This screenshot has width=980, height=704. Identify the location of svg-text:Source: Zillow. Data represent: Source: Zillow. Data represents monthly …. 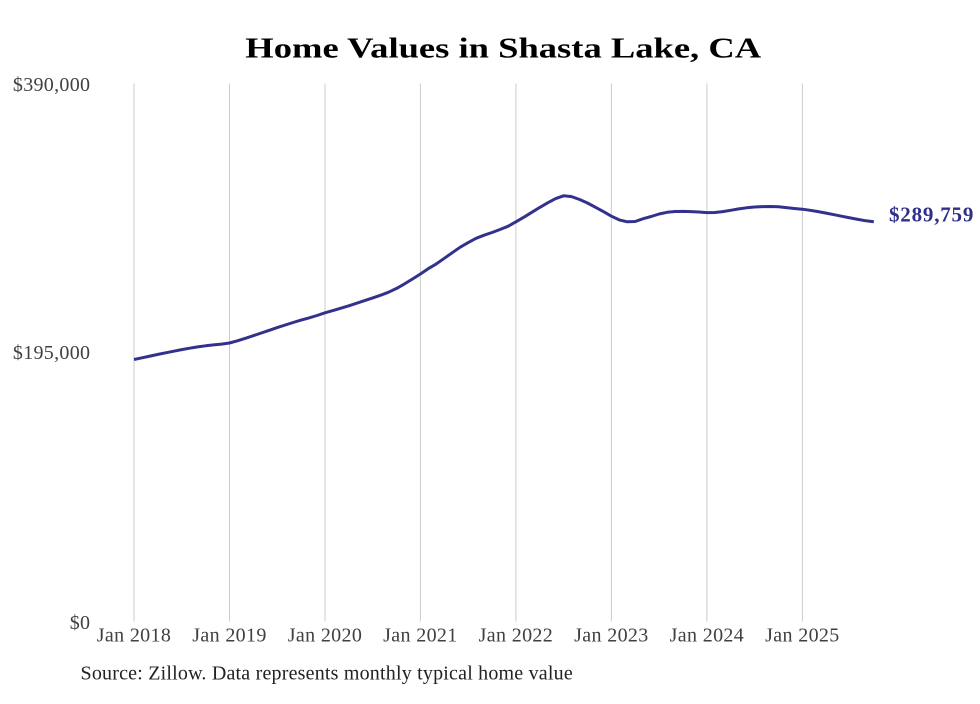
(327, 674).